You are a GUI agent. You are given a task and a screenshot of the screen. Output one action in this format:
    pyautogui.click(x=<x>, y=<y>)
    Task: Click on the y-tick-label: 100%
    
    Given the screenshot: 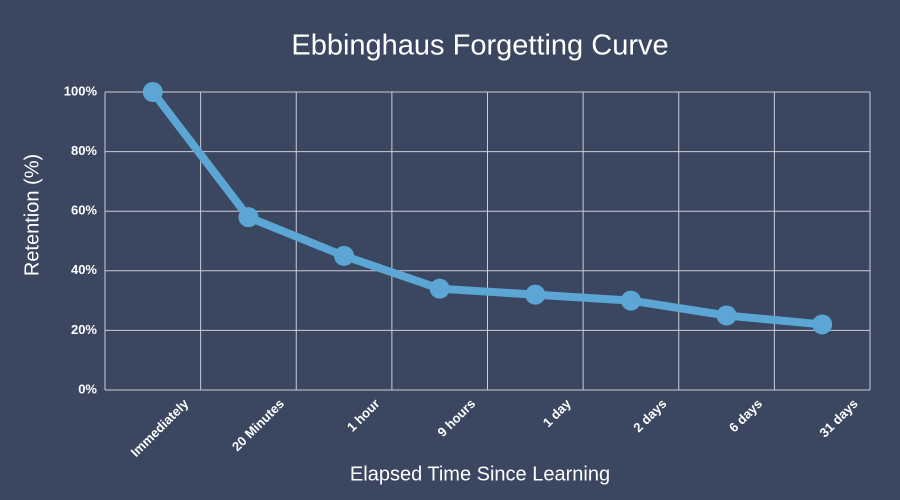 What is the action you would take?
    pyautogui.click(x=81, y=90)
    